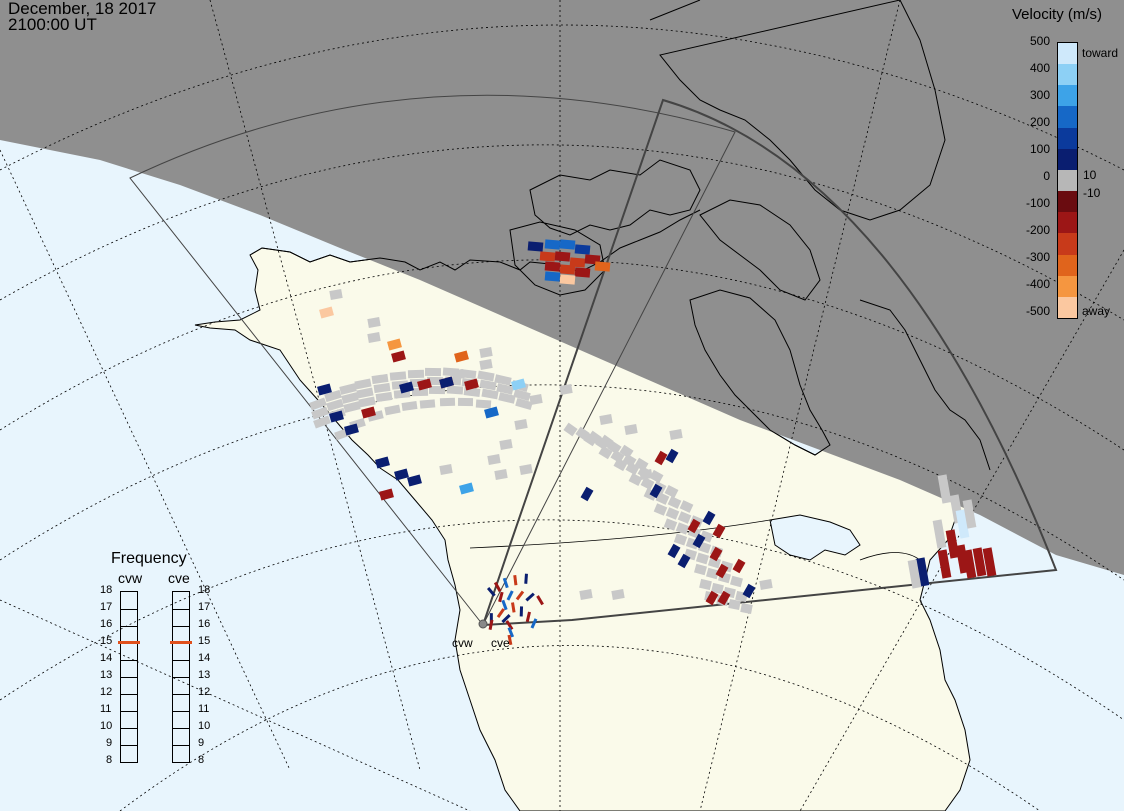 The height and width of the screenshot is (811, 1124). Describe the element at coordinates (129, 677) in the screenshot. I see `frequency-scale-box` at that location.